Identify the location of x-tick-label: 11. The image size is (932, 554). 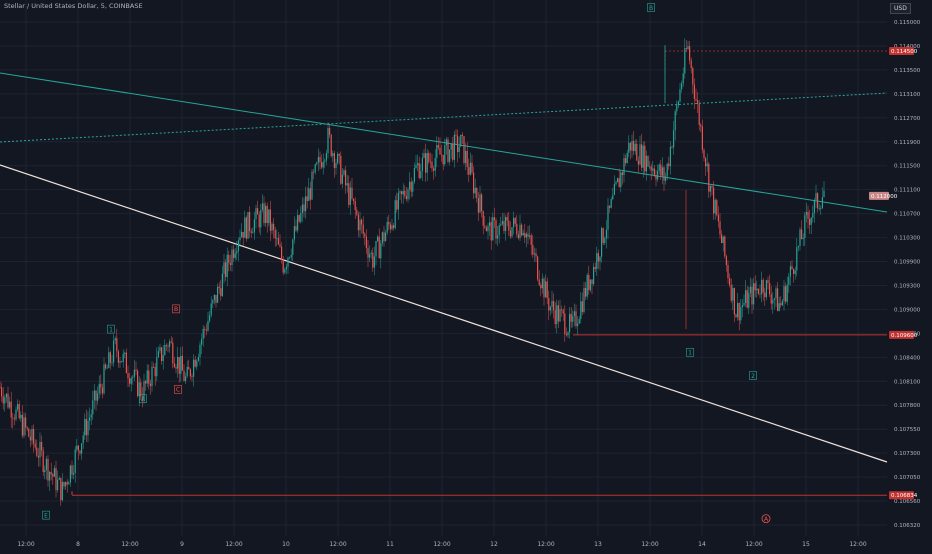
(390, 544).